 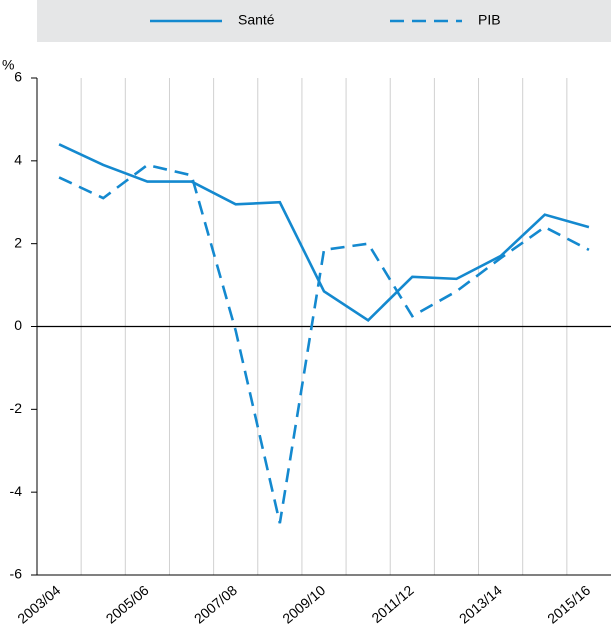 What do you see at coordinates (18, 242) in the screenshot?
I see `y-tick-label: 2` at bounding box center [18, 242].